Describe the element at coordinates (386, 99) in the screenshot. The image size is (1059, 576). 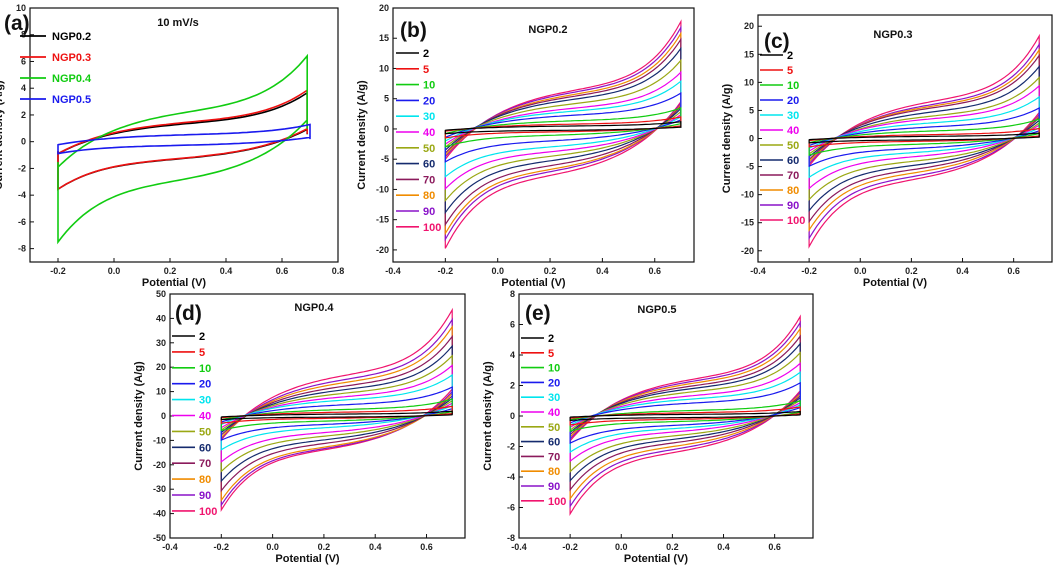
I see `y-tick-label: 5` at that location.